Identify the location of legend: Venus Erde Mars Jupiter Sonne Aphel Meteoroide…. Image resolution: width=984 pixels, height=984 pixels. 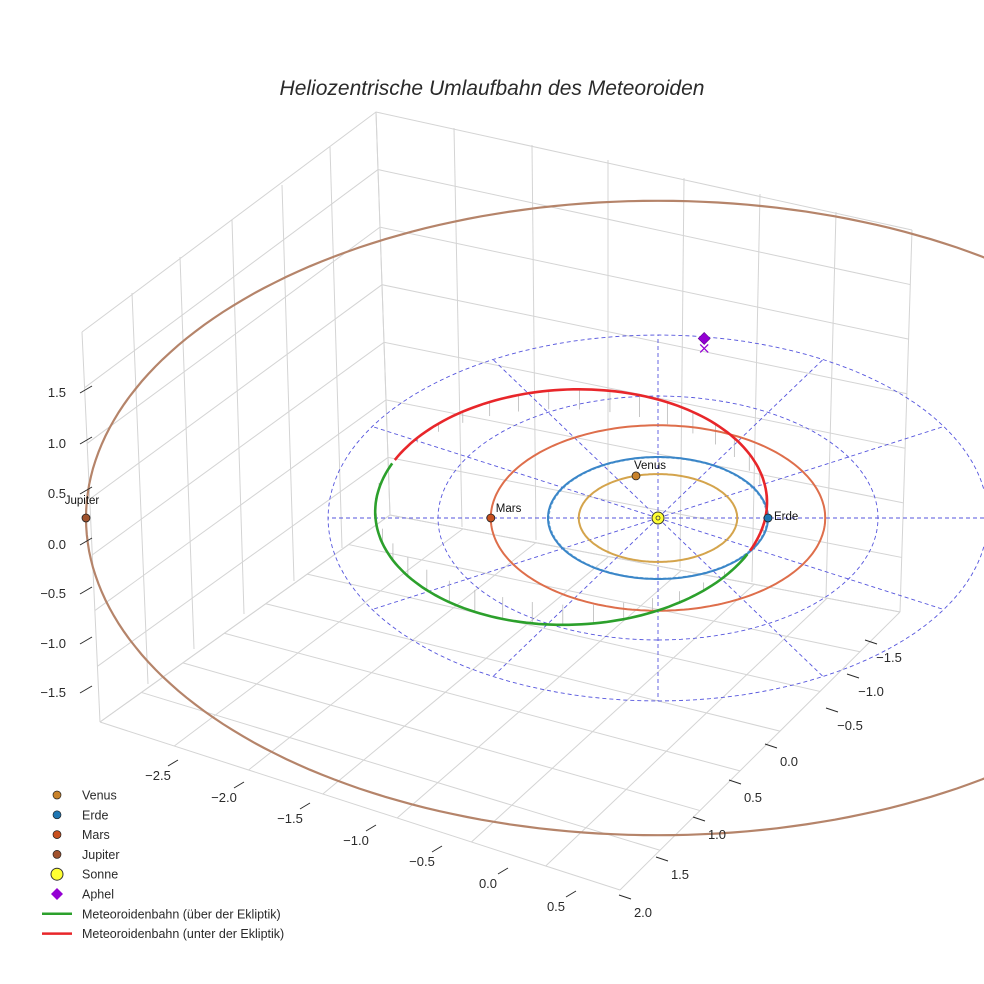
(163, 865).